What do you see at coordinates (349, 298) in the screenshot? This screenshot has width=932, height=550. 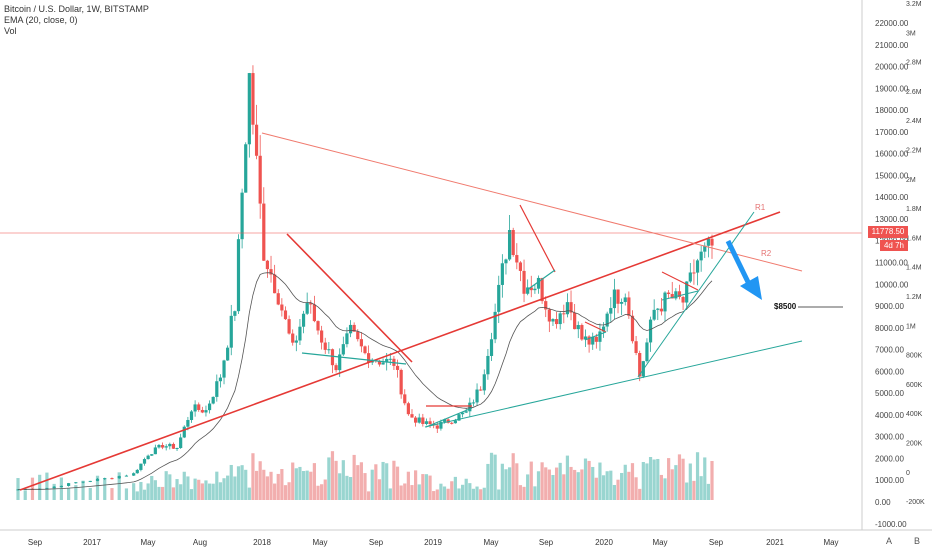 I see `triangle-2018-upper` at bounding box center [349, 298].